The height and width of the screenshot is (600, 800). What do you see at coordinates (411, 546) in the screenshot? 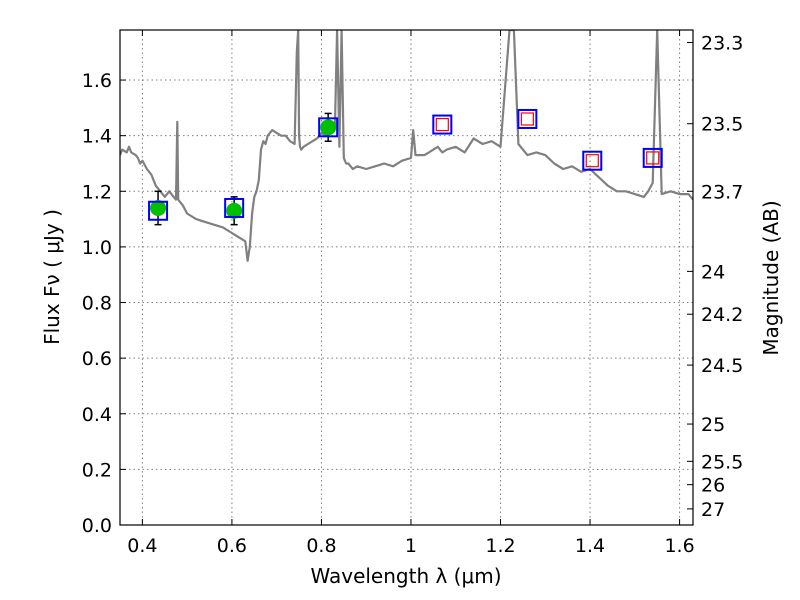
I see `x-tick-label: 1` at bounding box center [411, 546].